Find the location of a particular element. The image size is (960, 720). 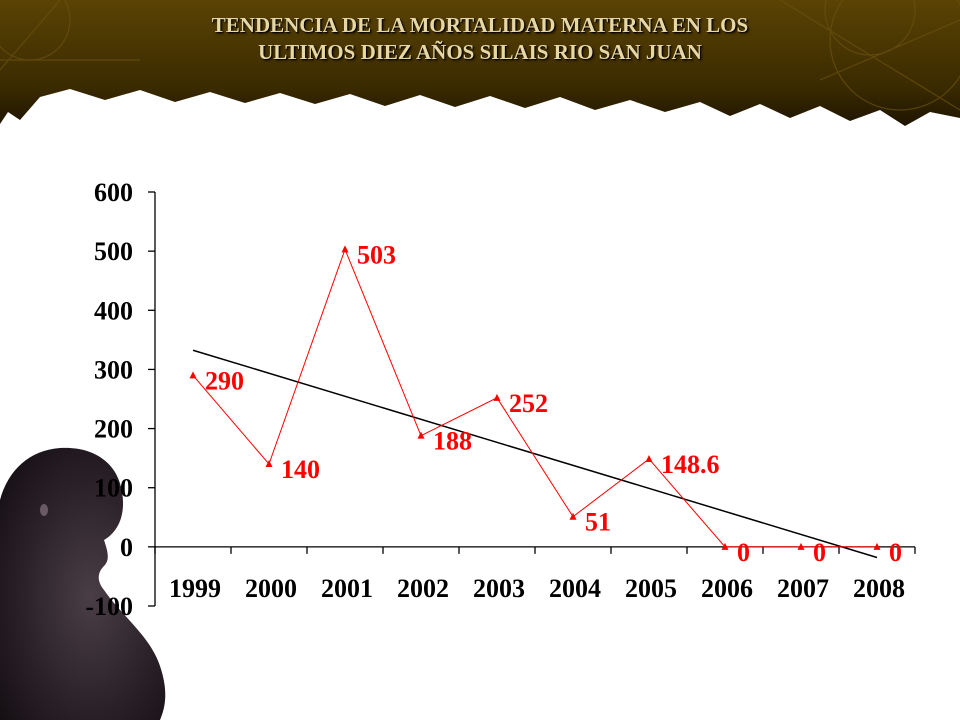

y-tick-label: 100 is located at coordinates (113, 488).